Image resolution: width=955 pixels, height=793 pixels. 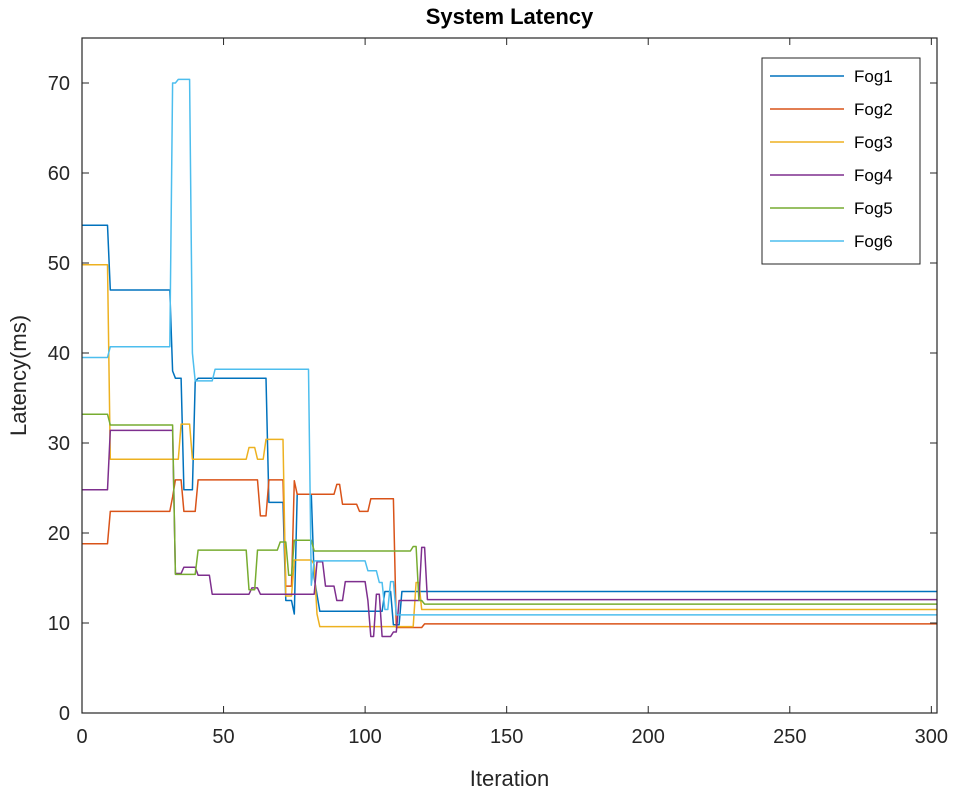 I want to click on y-tick-label: 20, so click(x=59, y=534).